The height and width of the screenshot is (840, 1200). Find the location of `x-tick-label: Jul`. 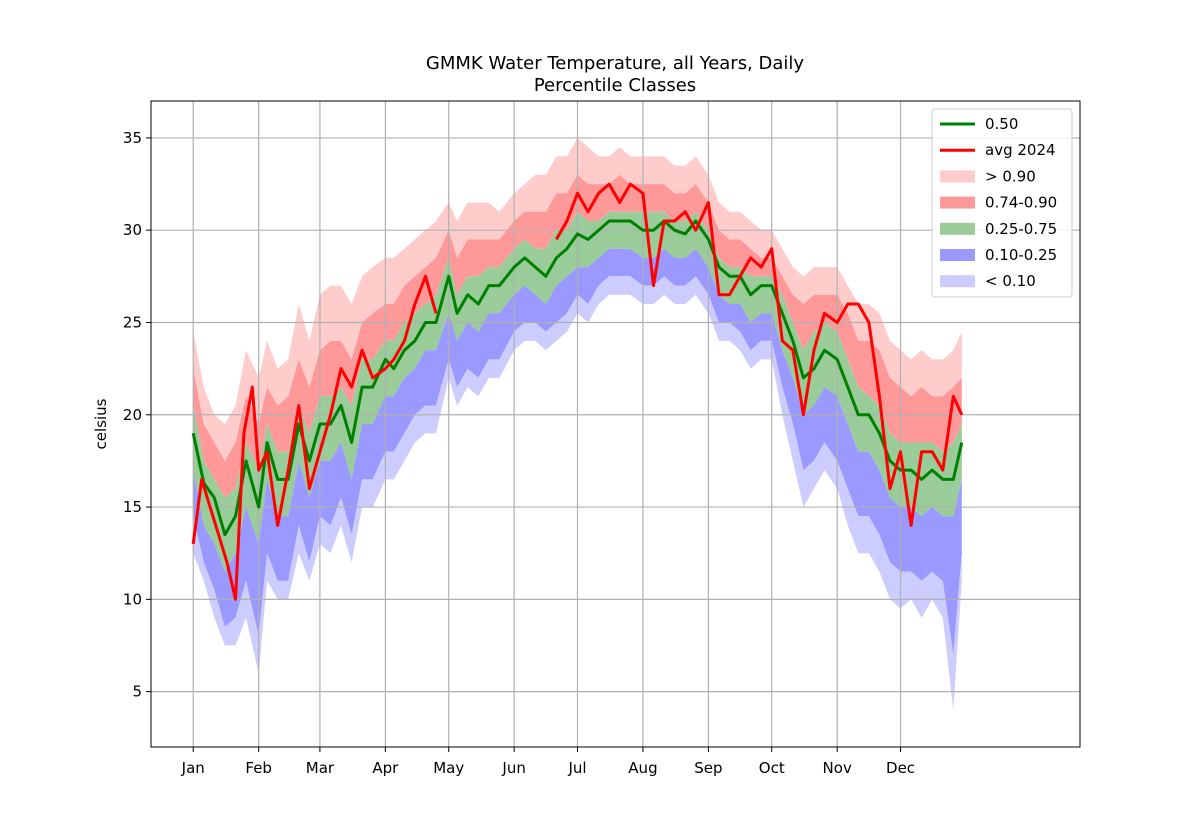

x-tick-label: Jul is located at coordinates (576, 768).